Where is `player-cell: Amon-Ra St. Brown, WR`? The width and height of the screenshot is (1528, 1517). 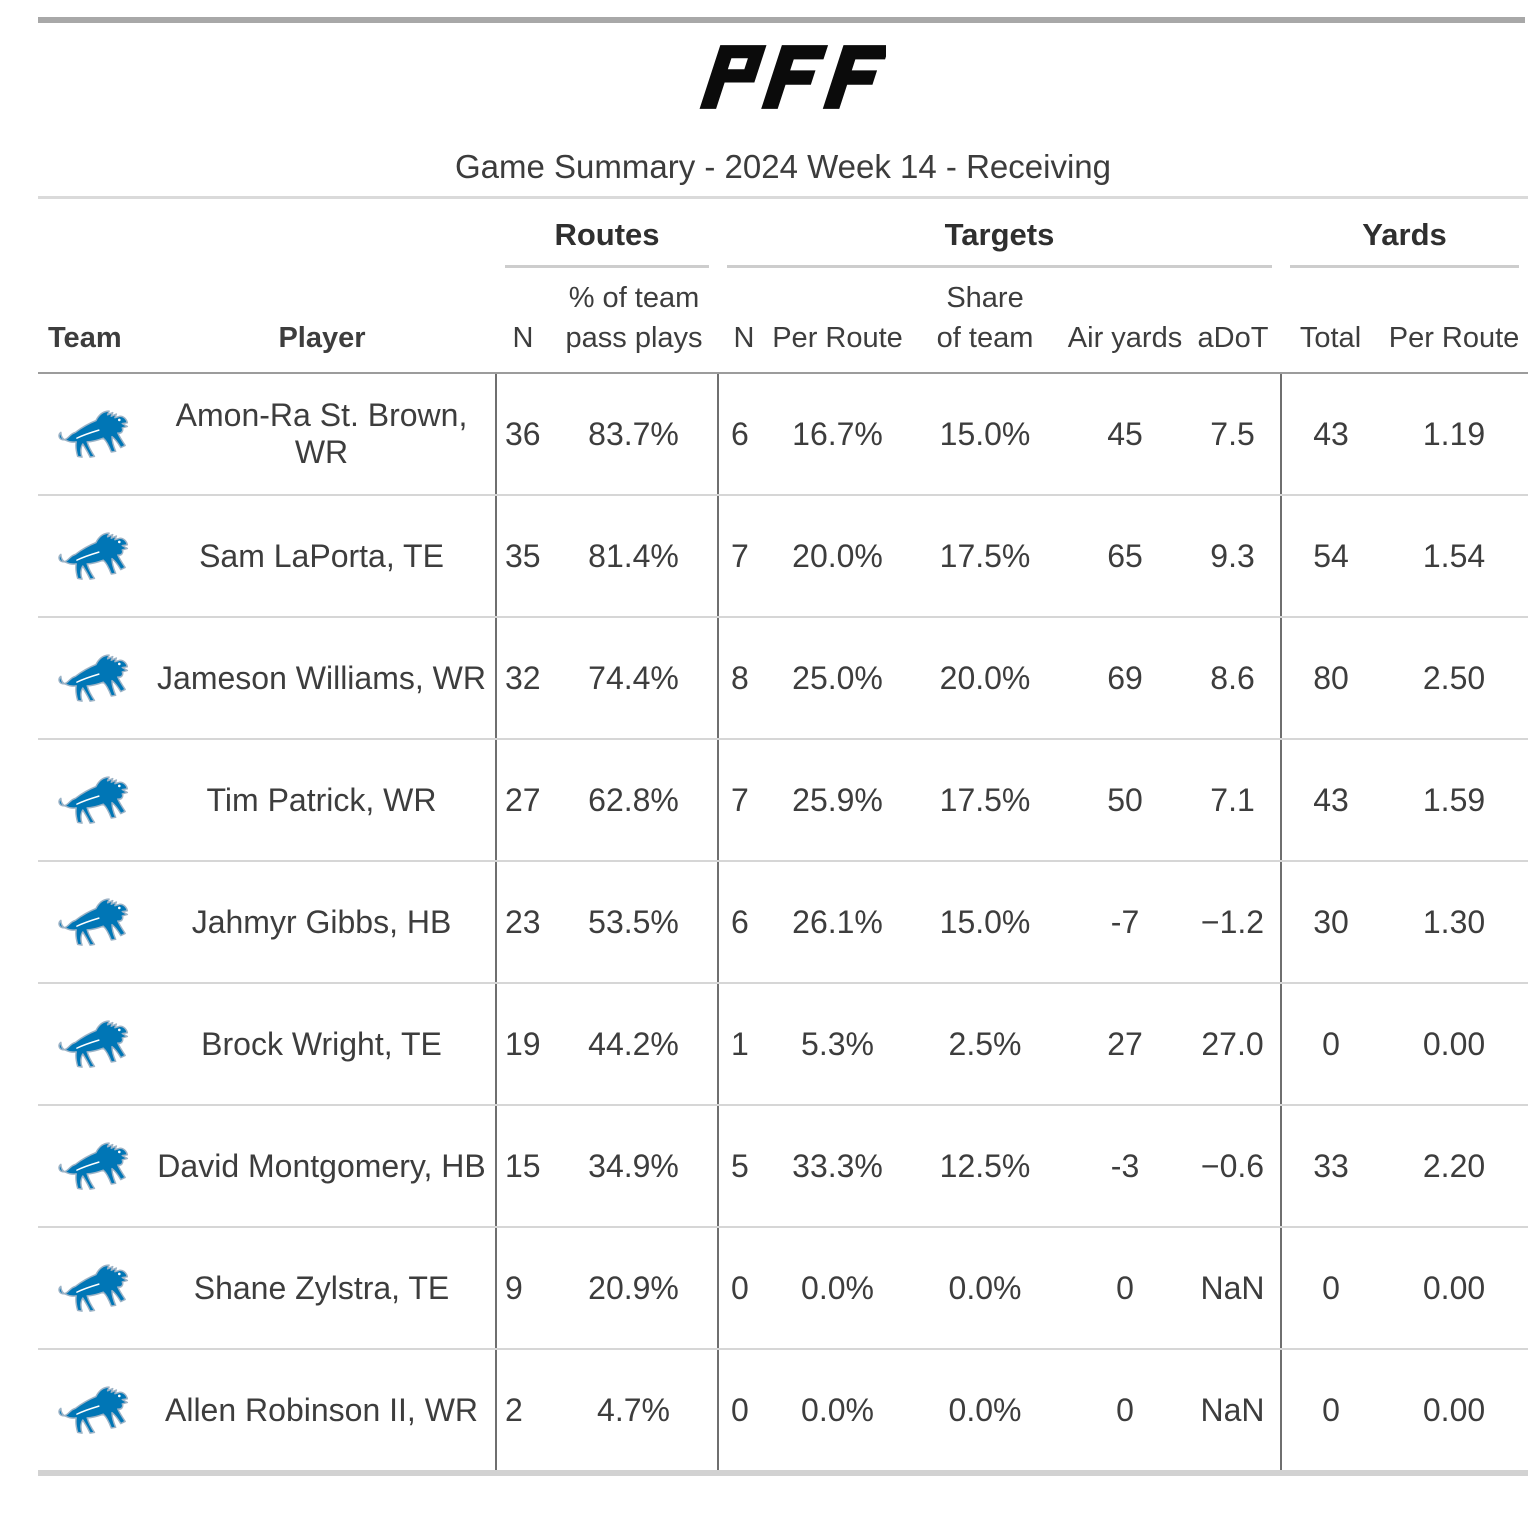
player-cell: Amon-Ra St. Brown, WR is located at coordinates (322, 434).